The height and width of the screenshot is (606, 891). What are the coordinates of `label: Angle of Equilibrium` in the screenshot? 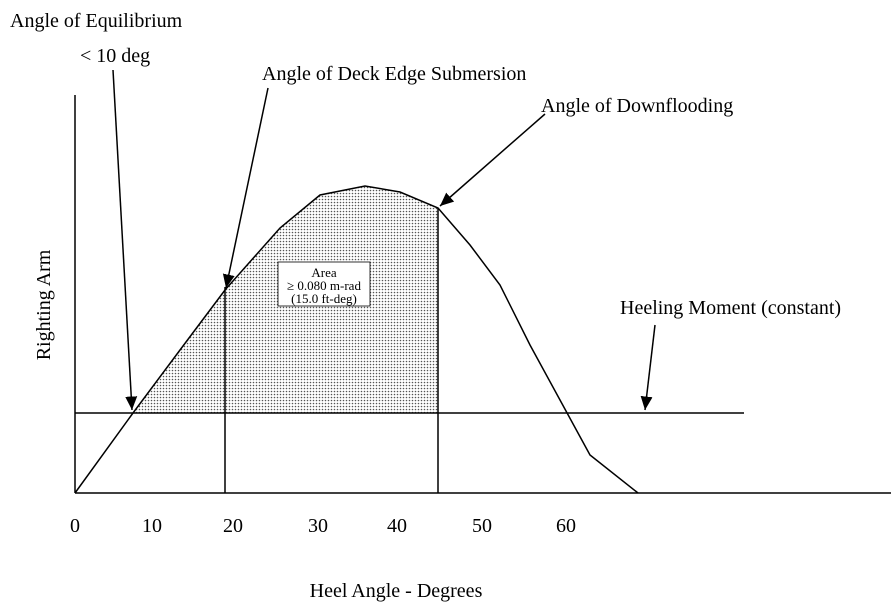 It's located at (96, 21).